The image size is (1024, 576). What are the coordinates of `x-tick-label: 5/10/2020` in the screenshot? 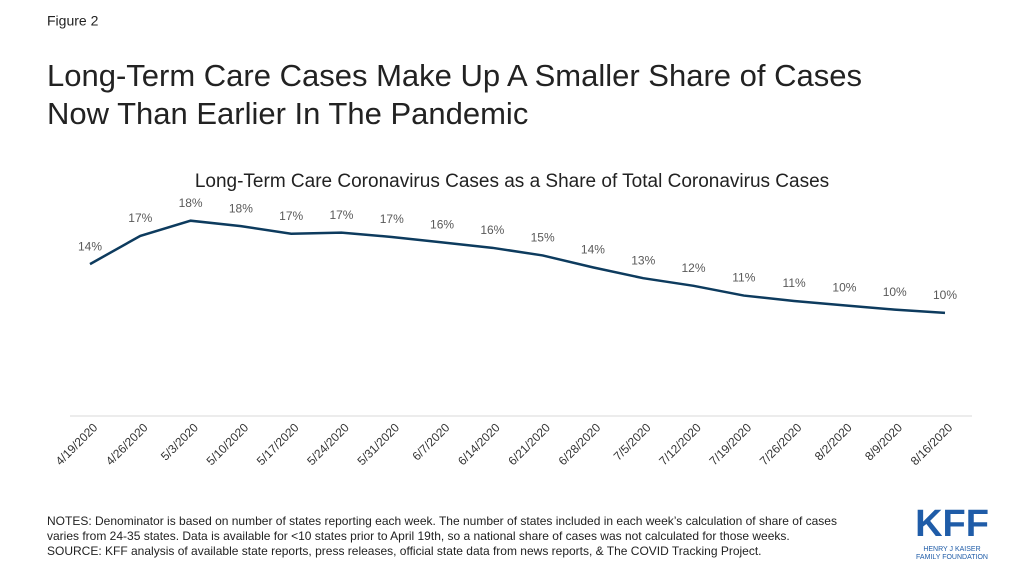 It's located at (228, 444).